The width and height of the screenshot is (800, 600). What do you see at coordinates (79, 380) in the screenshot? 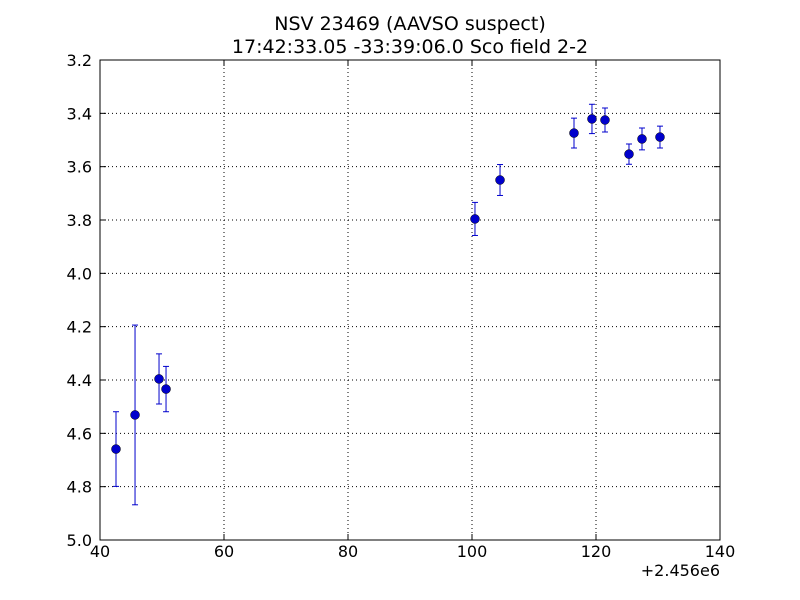
I see `y-tick-label: 4.4` at bounding box center [79, 380].